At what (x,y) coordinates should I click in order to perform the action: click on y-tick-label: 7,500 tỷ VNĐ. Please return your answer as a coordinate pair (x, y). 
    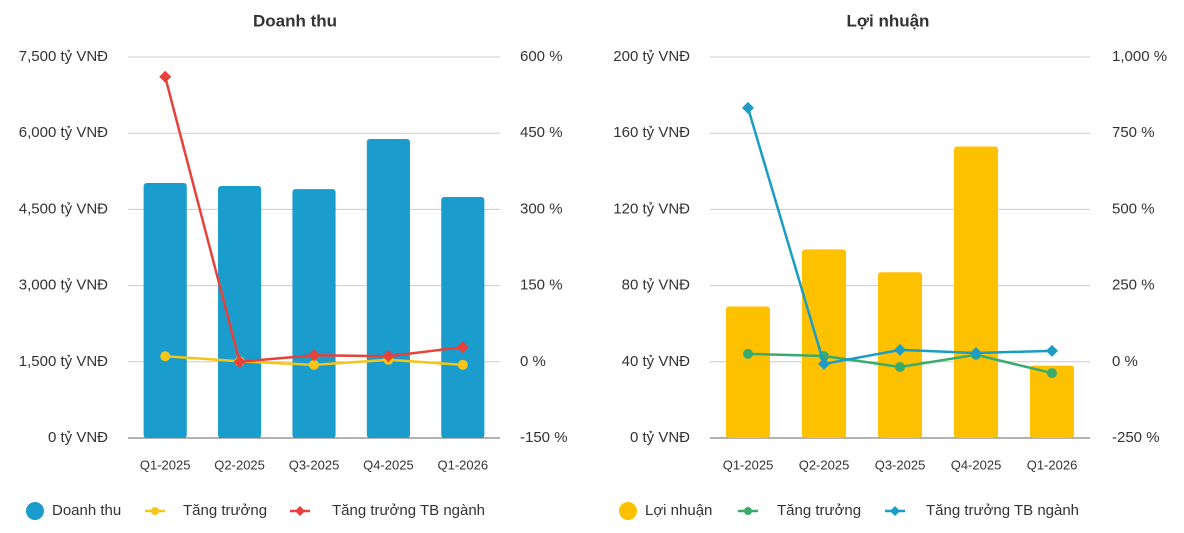
    Looking at the image, I should click on (63, 56).